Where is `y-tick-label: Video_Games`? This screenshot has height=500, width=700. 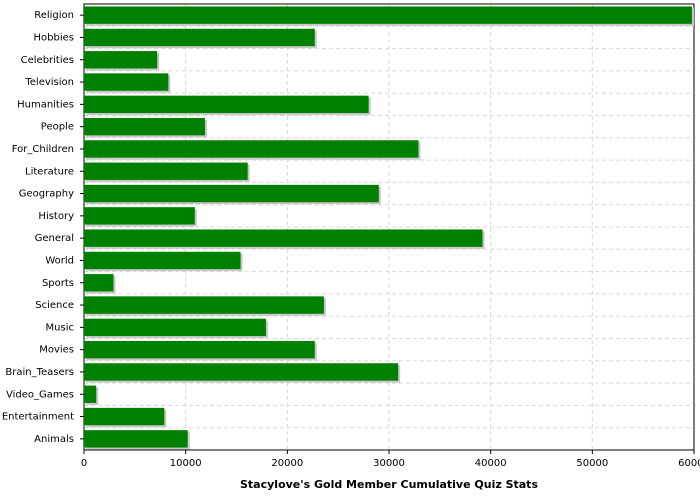 y-tick-label: Video_Games is located at coordinates (40, 394).